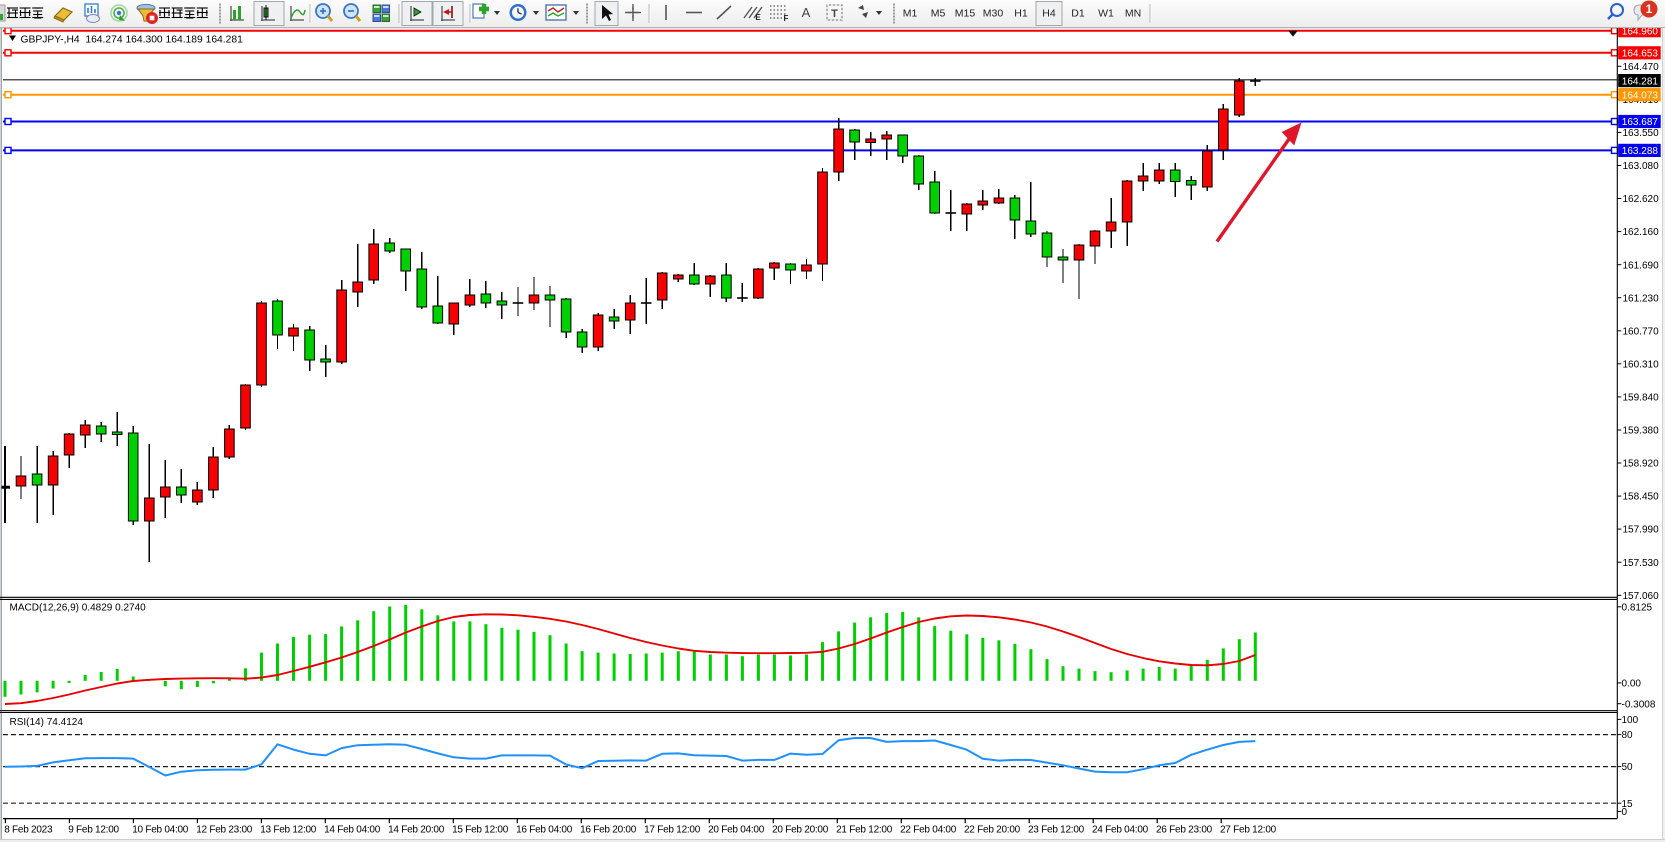 This screenshot has height=842, width=1665. I want to click on svg-text: 100, so click(1630, 720).